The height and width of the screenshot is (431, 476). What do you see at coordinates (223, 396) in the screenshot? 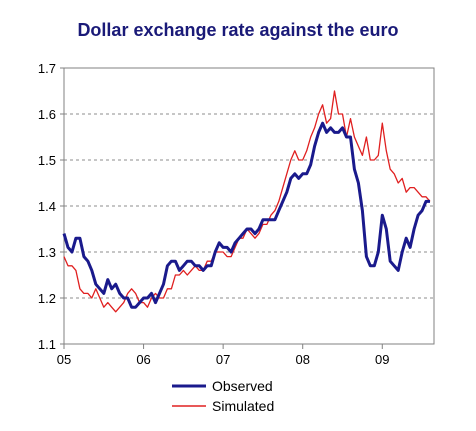
I see `legend: Observed Simulated` at bounding box center [223, 396].